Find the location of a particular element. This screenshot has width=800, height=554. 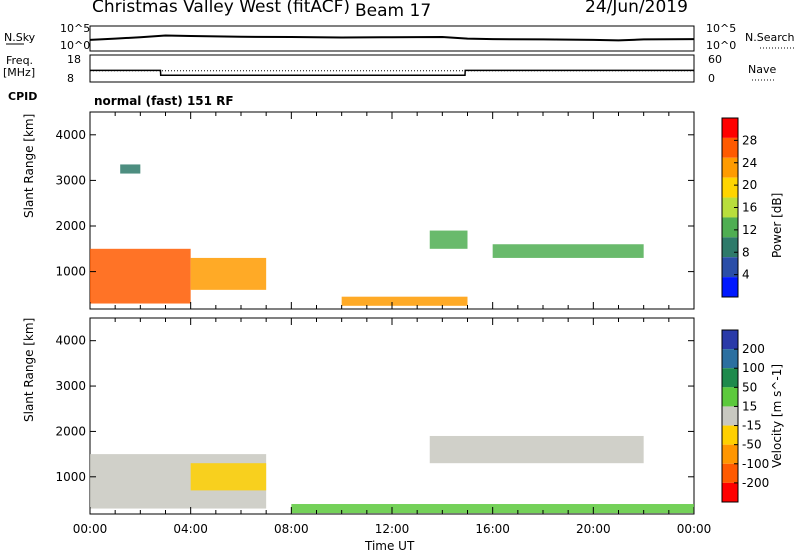

x-tick-label-1: 04:00 is located at coordinates (190, 529).